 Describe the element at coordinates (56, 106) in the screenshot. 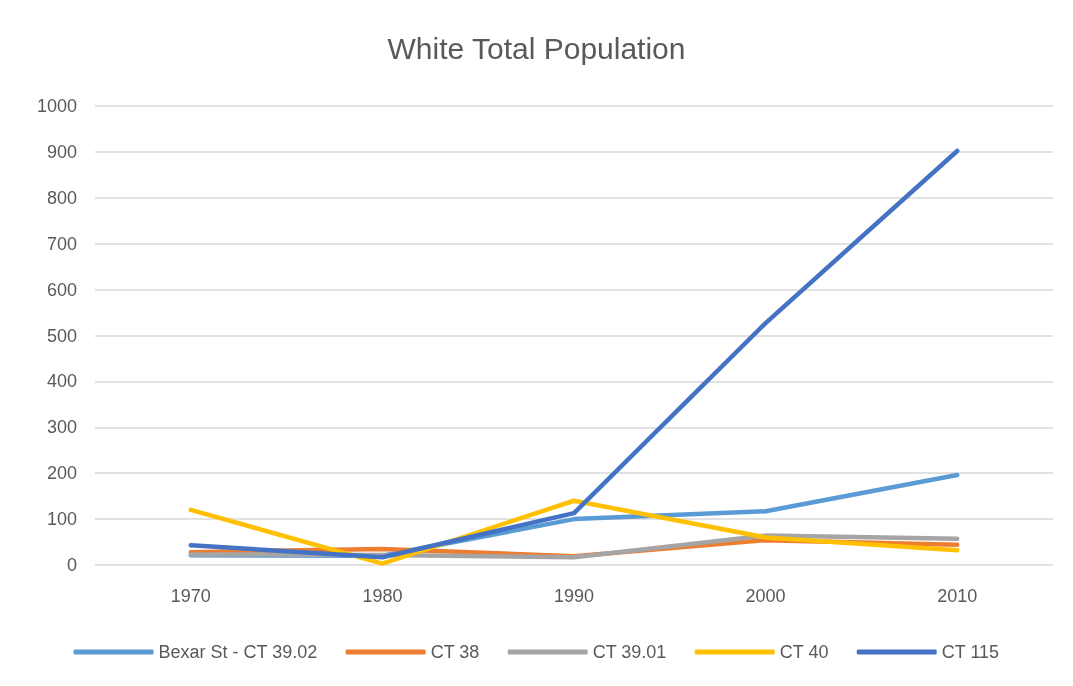

I see `y-tick-label: 1000` at that location.